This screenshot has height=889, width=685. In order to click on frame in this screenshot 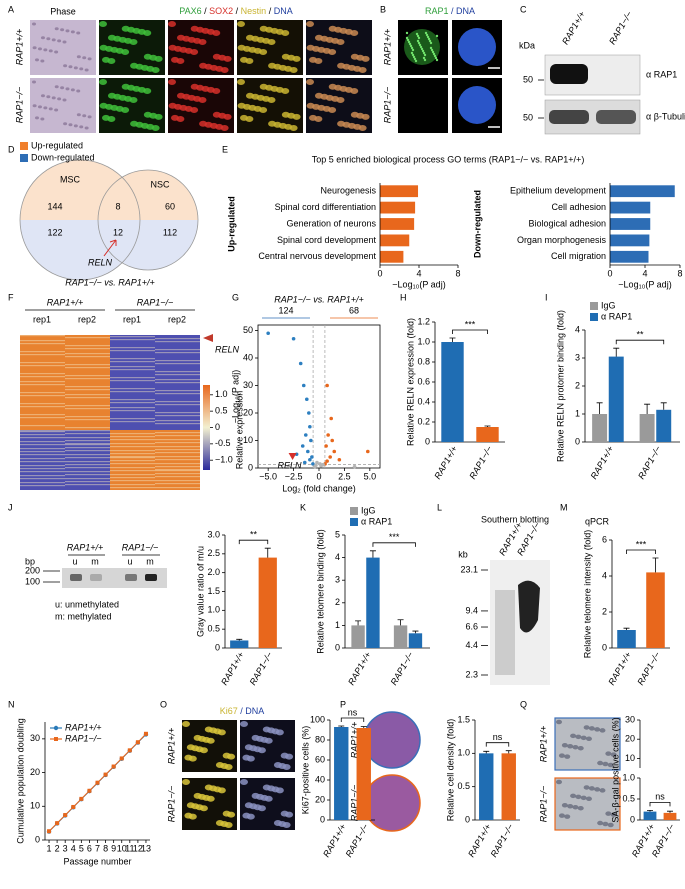, I will do `click(587, 744)`.